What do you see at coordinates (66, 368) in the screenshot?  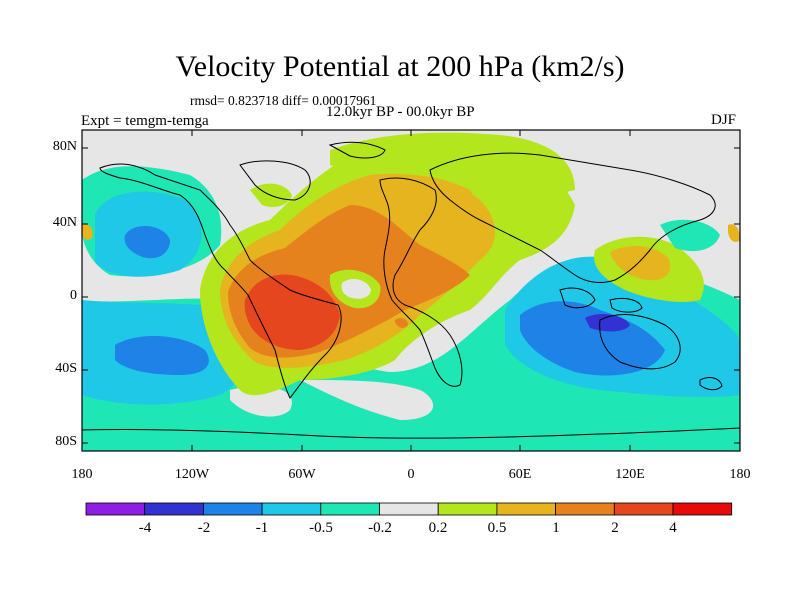 I see `lat-label: 40S` at bounding box center [66, 368].